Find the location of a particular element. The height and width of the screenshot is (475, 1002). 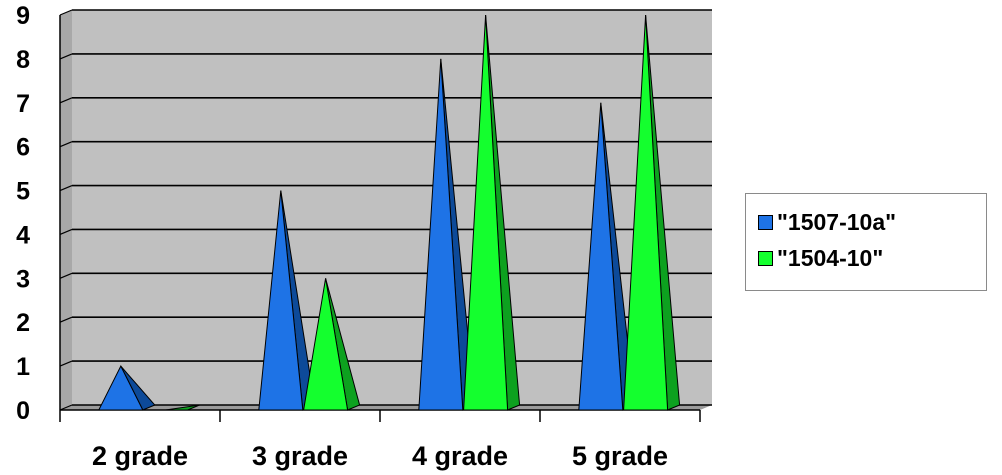

x-tick-label: 5 grade is located at coordinates (620, 456).